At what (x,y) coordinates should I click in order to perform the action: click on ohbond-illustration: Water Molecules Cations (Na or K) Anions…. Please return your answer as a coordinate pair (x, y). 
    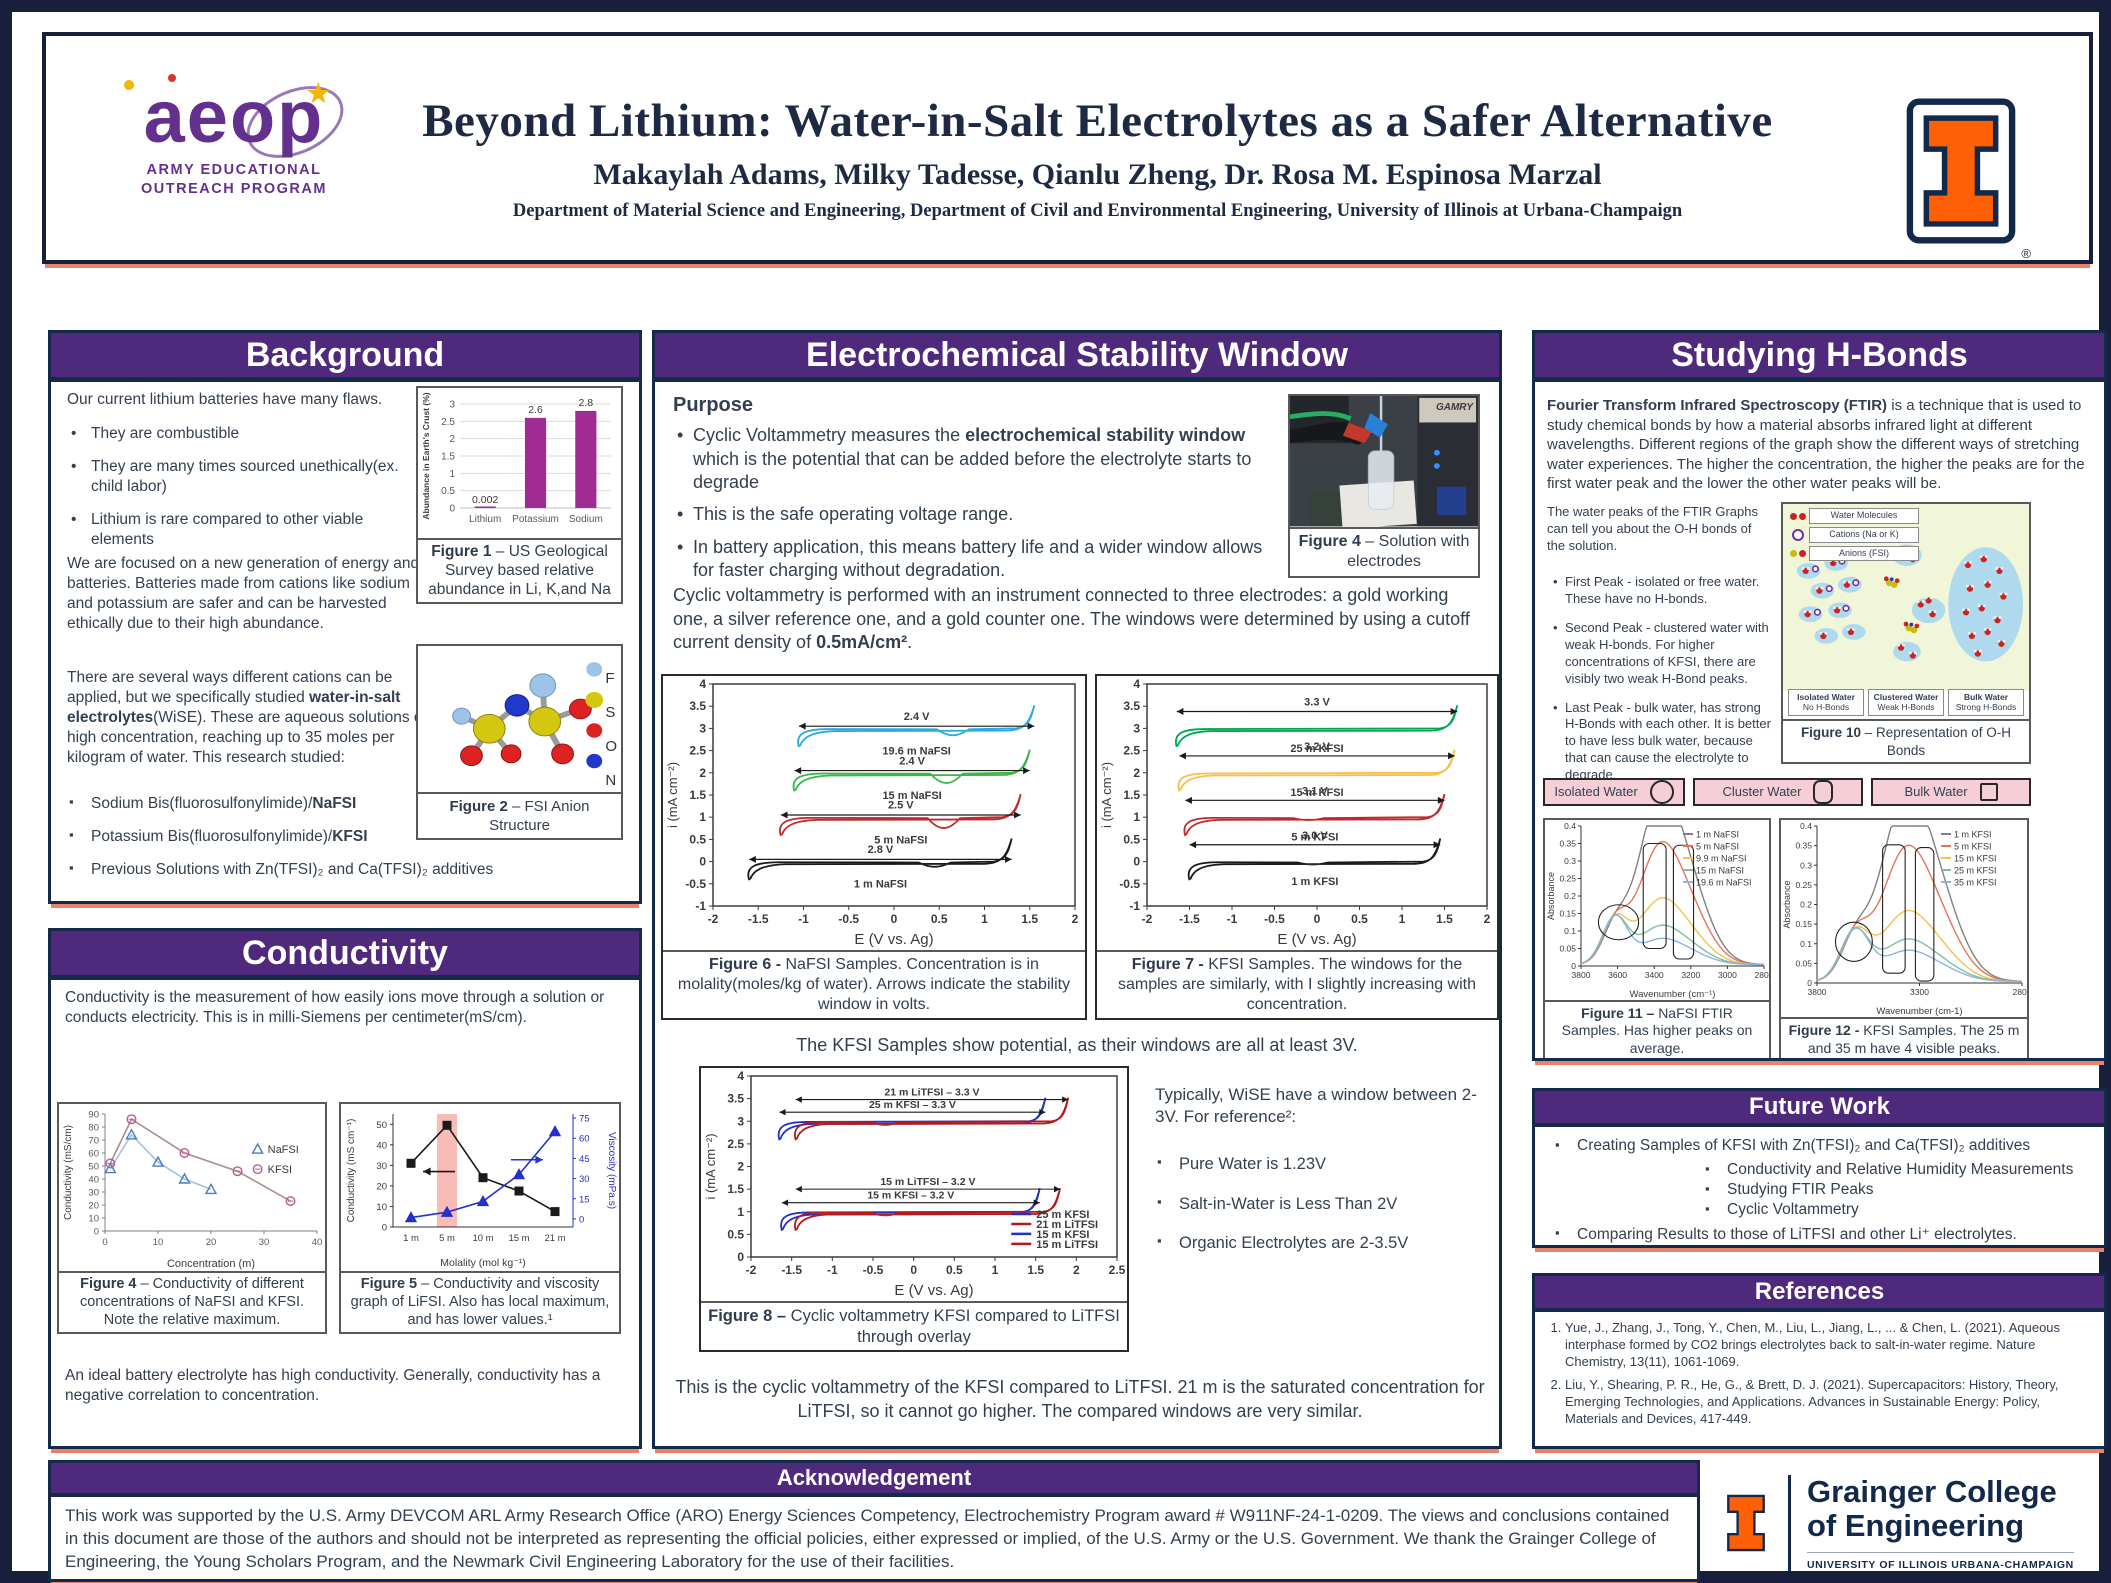
    Looking at the image, I should click on (1906, 611).